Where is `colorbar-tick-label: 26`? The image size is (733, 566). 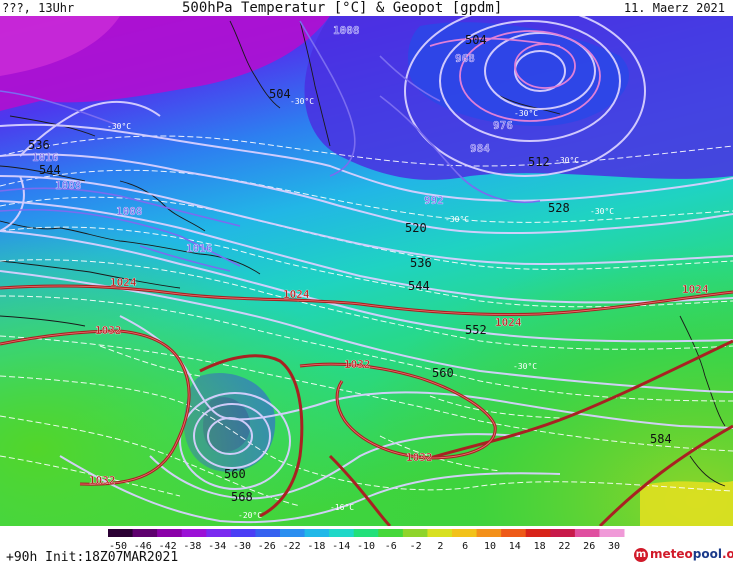 colorbar-tick-label: 26 is located at coordinates (589, 546).